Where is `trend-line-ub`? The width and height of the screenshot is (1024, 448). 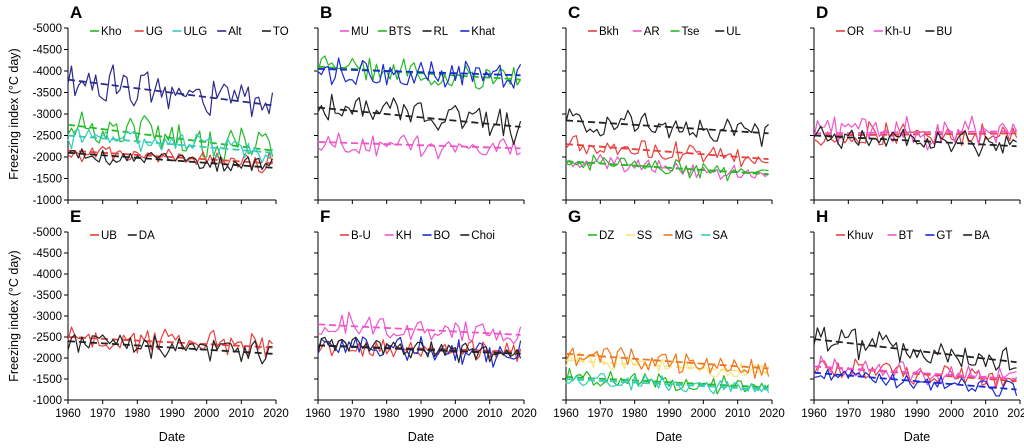
trend-line-ub is located at coordinates (170, 342).